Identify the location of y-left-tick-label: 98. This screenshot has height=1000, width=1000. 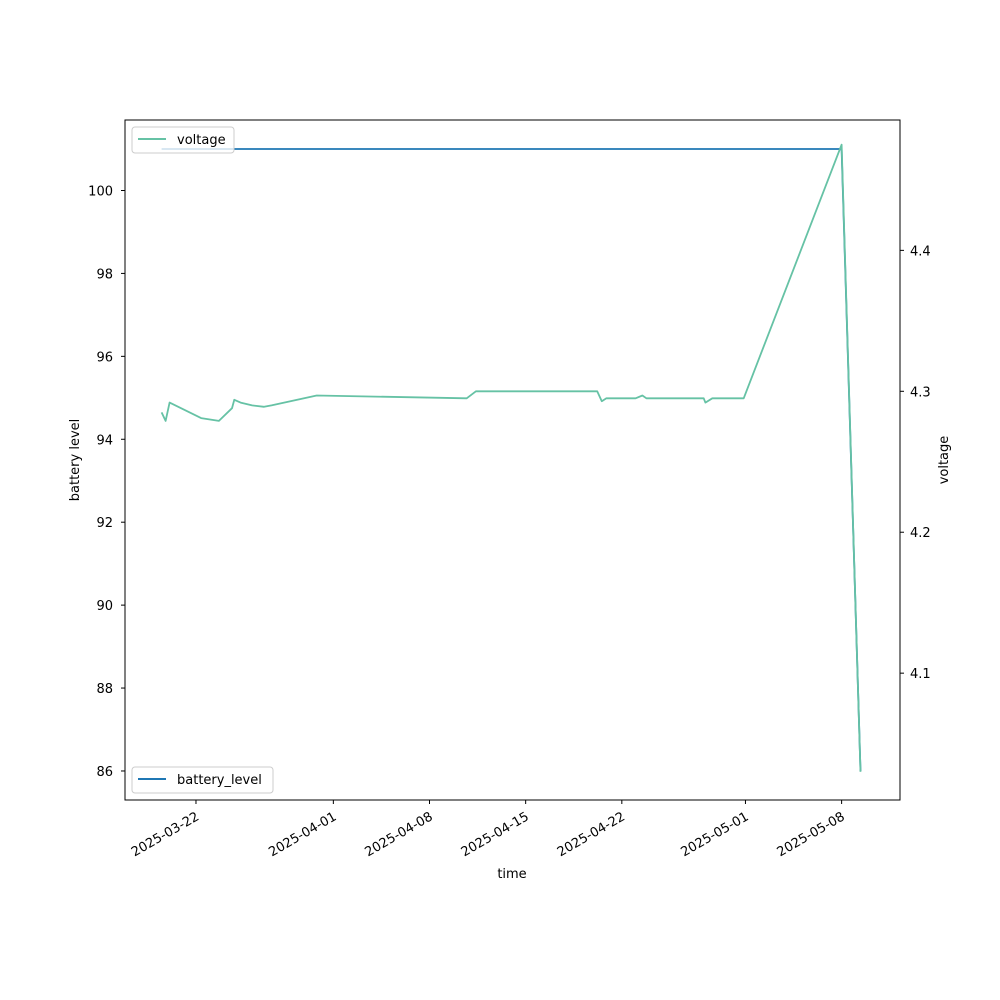
(104, 274).